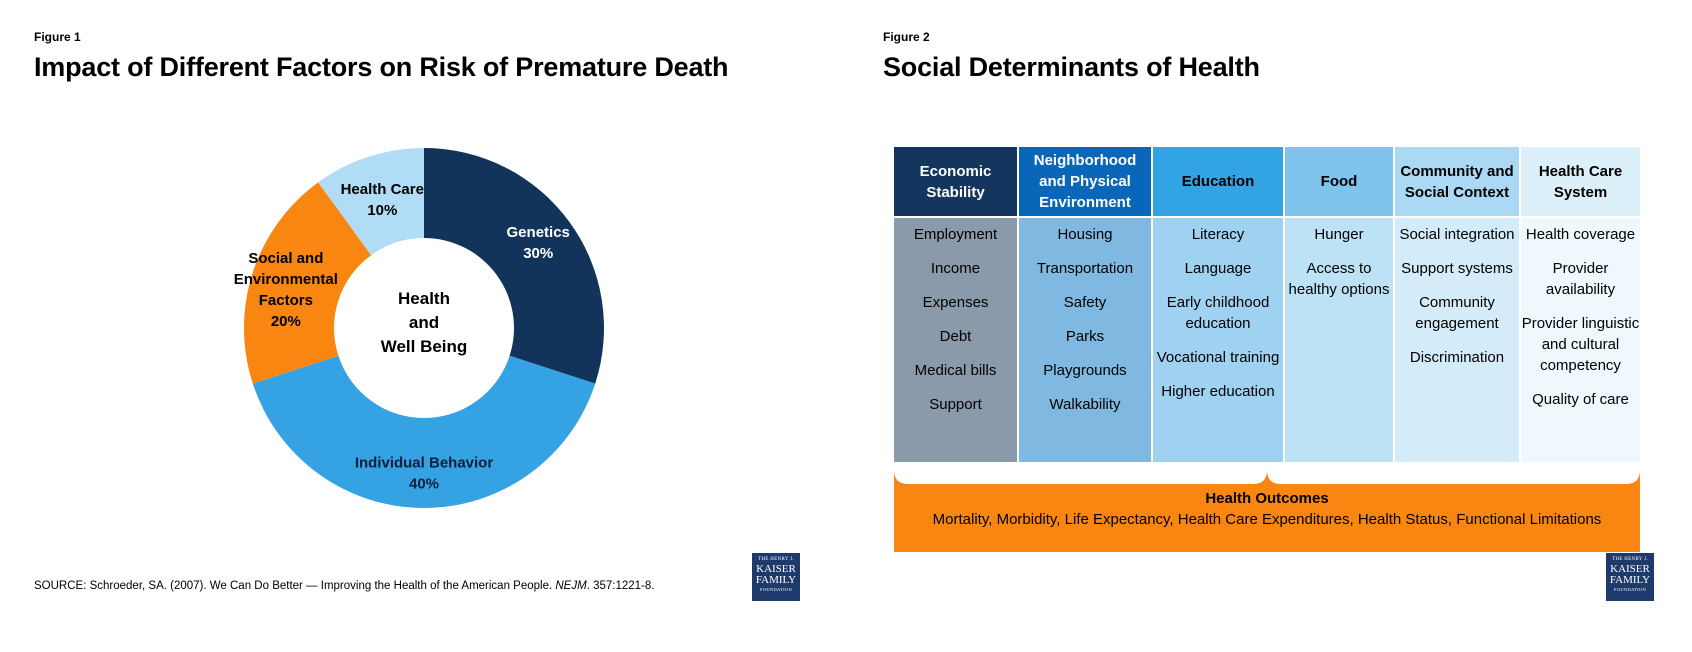 The width and height of the screenshot is (1692, 652). I want to click on column-header-community-and-social-context: Community and Social Context, so click(1458, 181).